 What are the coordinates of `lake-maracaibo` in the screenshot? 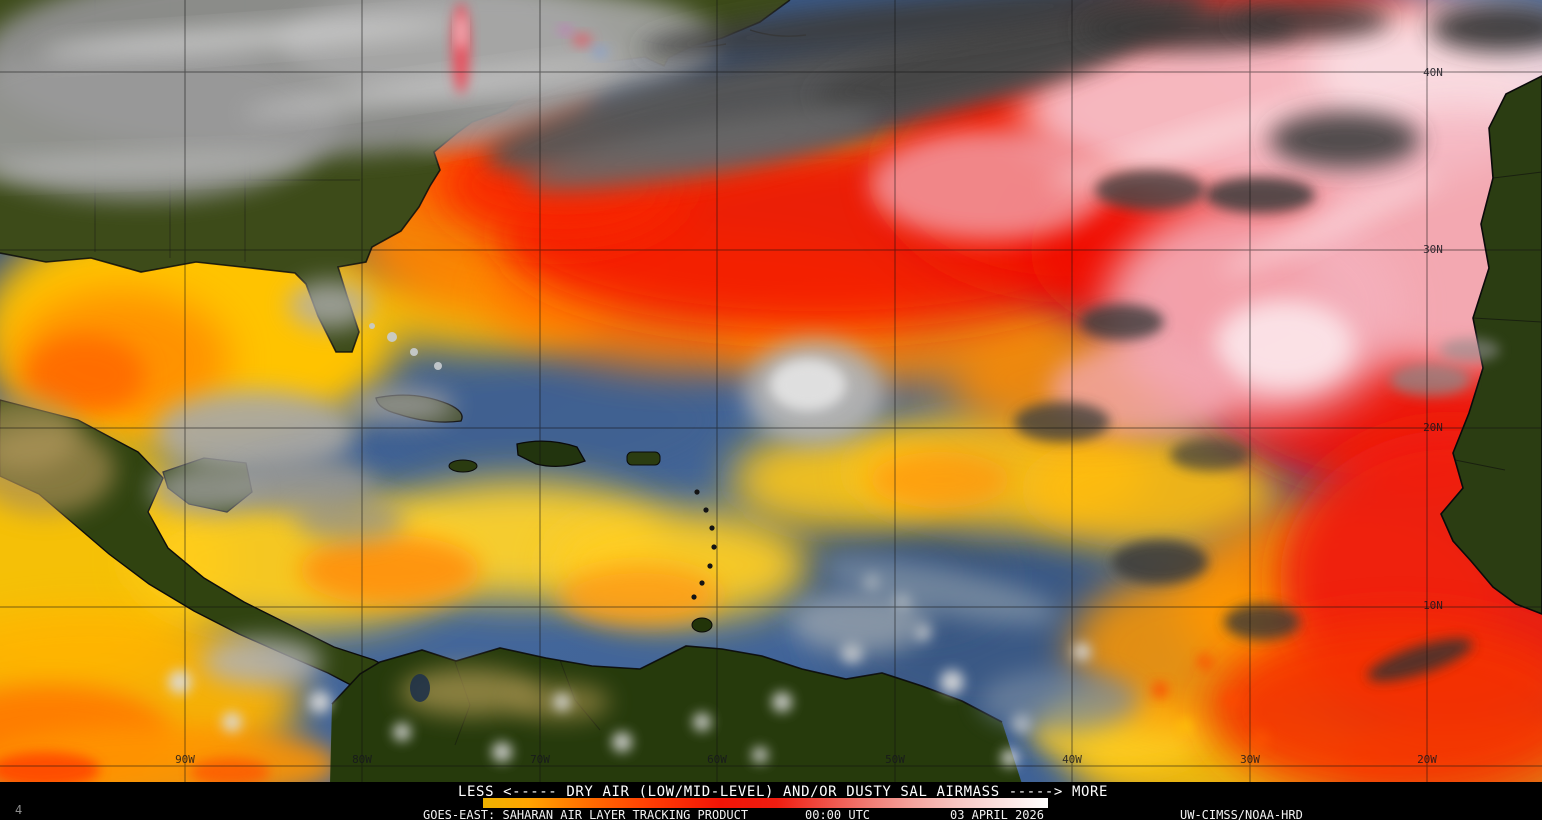 It's located at (420, 688).